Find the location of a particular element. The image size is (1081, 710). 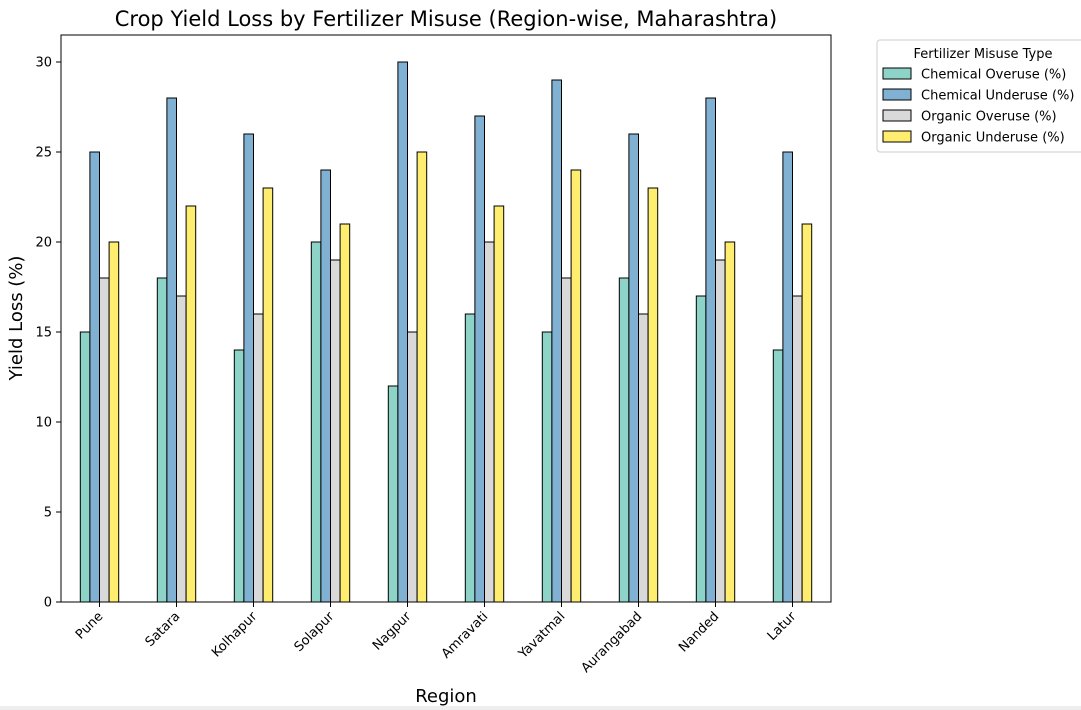

x-tick-label: Pune is located at coordinates (89, 625).